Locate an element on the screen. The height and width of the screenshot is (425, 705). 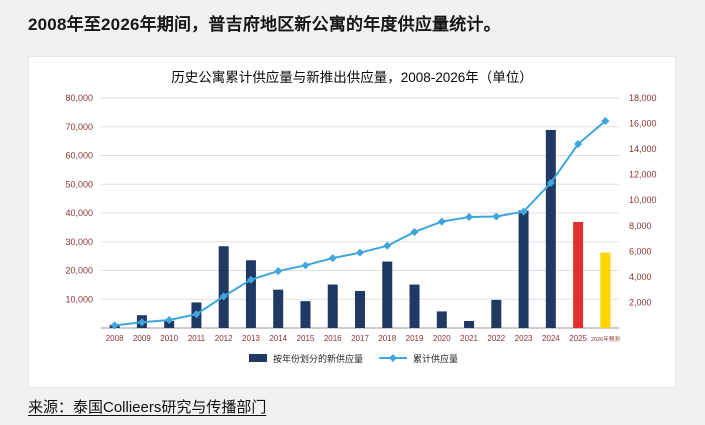
left-axis-label: 80,000 is located at coordinates (79, 98).